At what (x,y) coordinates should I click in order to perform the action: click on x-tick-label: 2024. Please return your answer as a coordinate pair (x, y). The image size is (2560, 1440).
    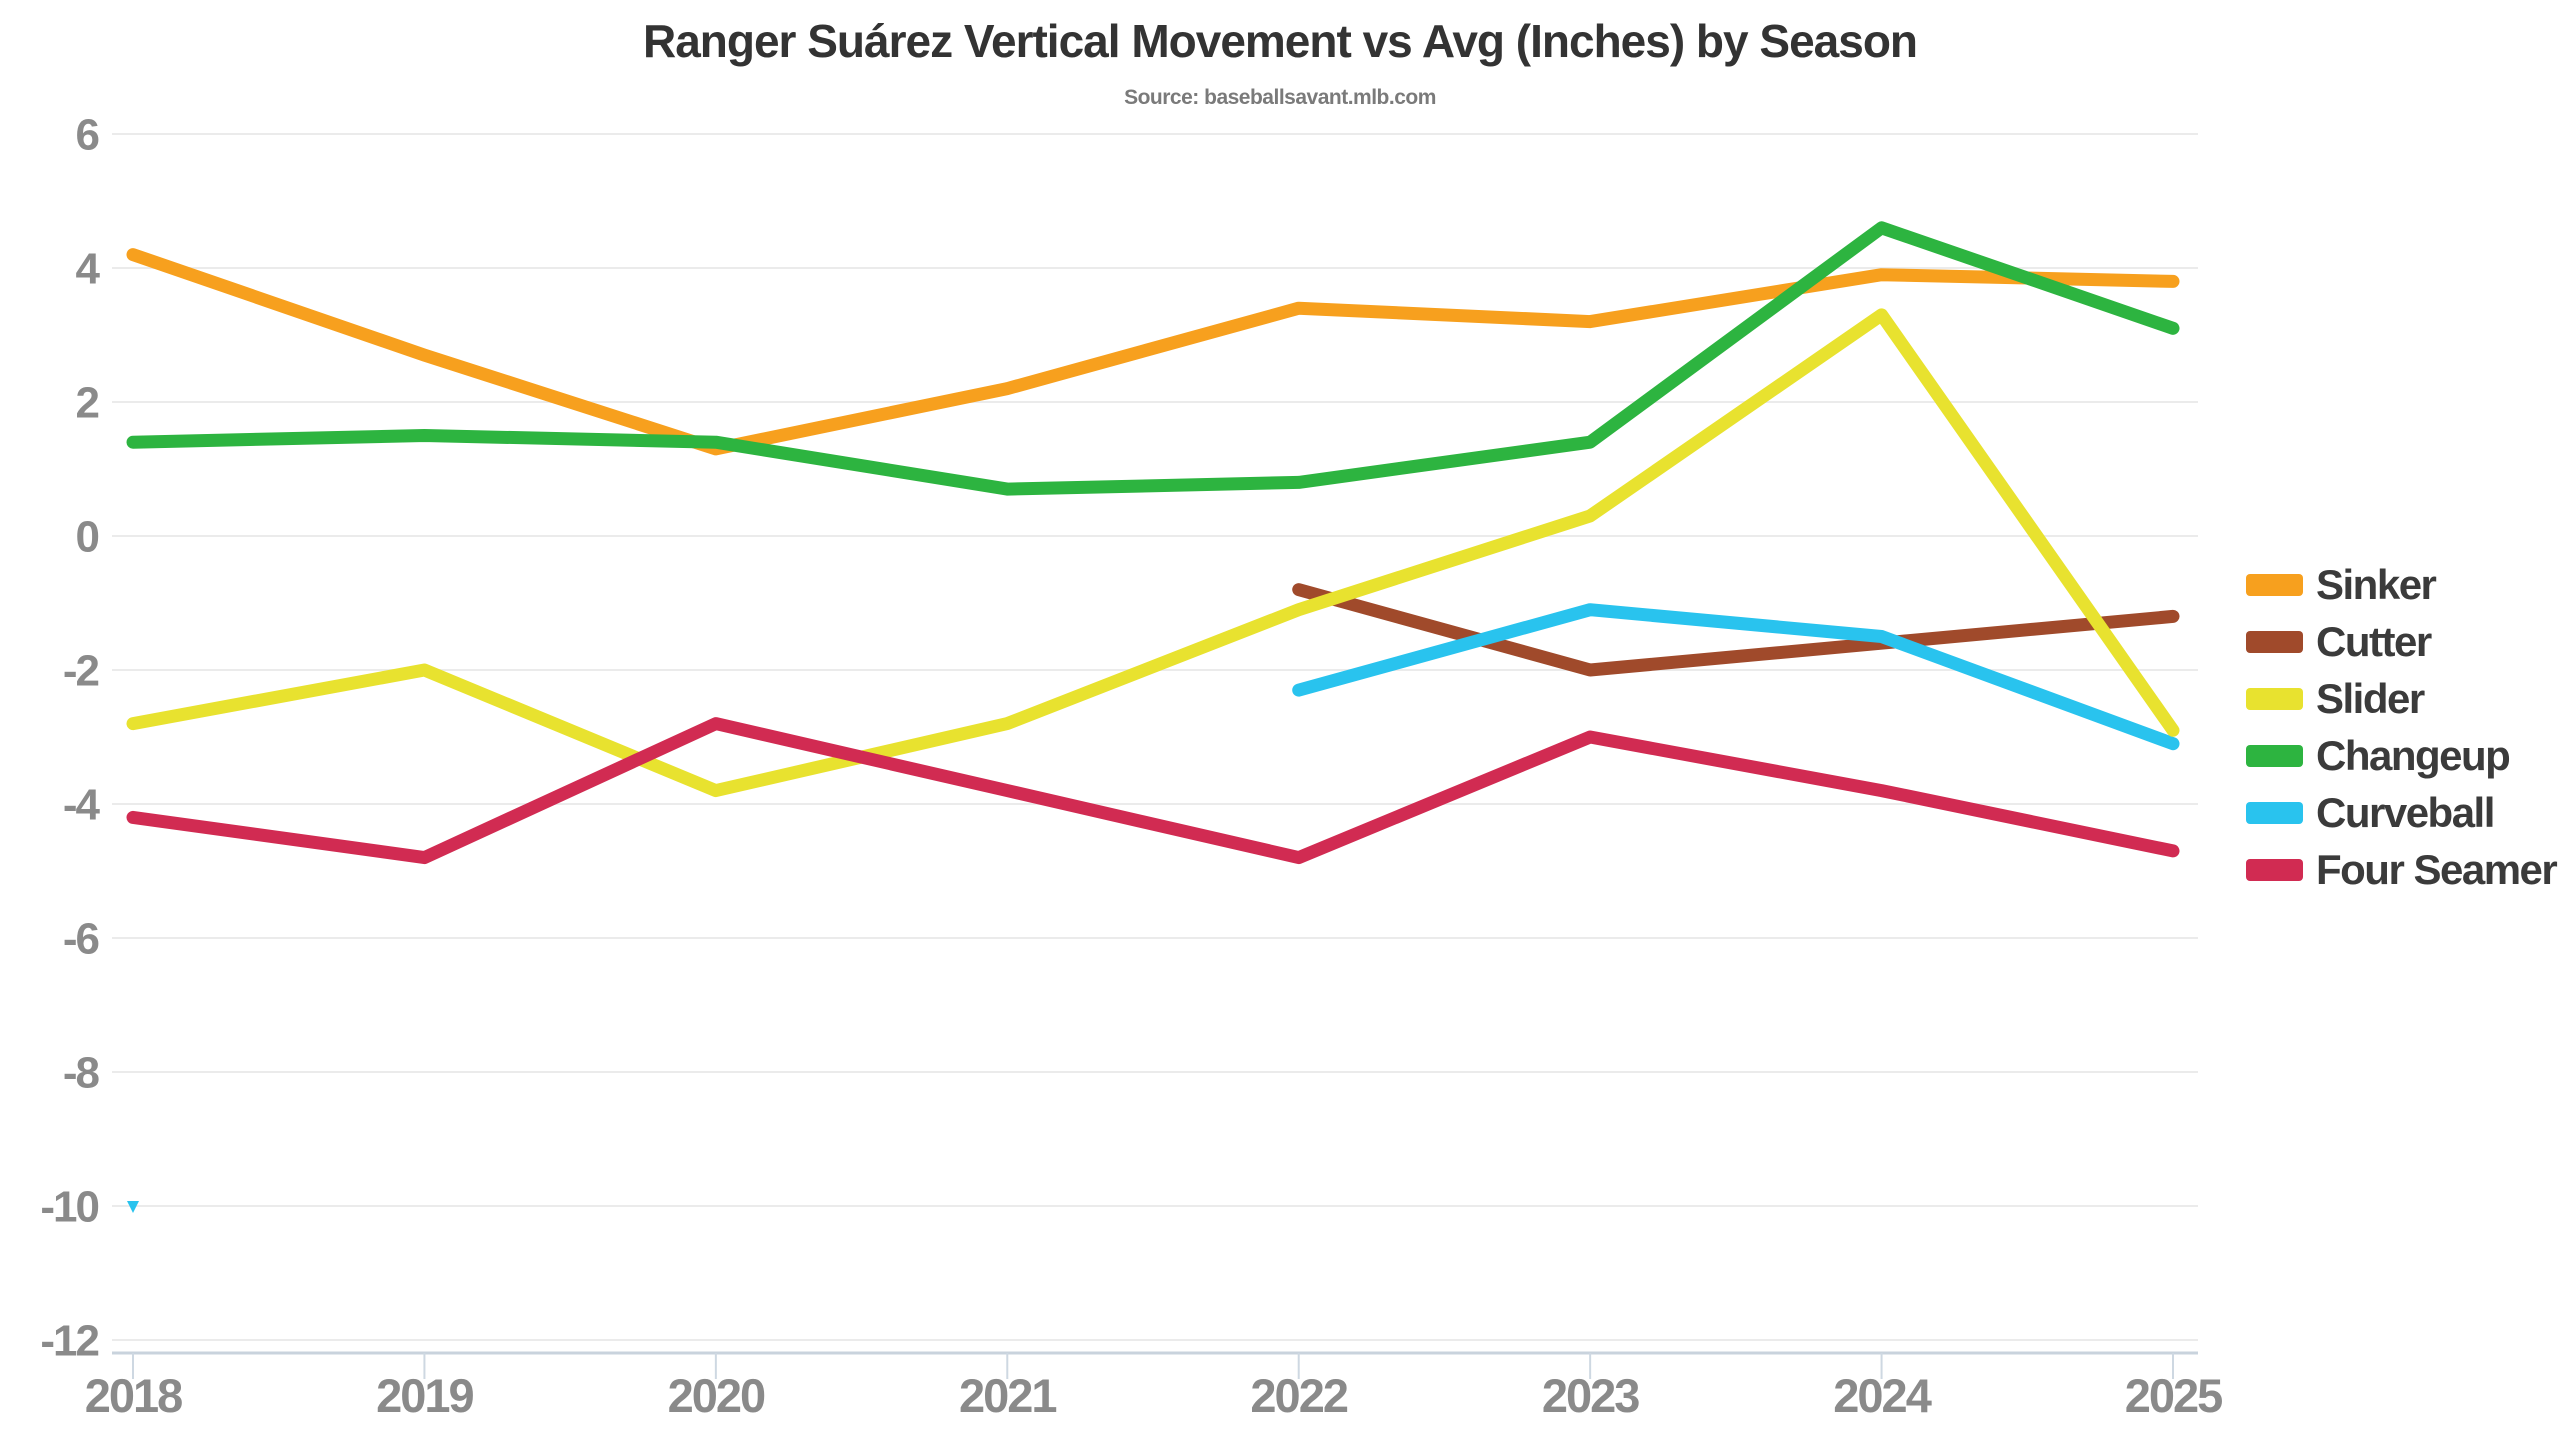
    Looking at the image, I should click on (1882, 1395).